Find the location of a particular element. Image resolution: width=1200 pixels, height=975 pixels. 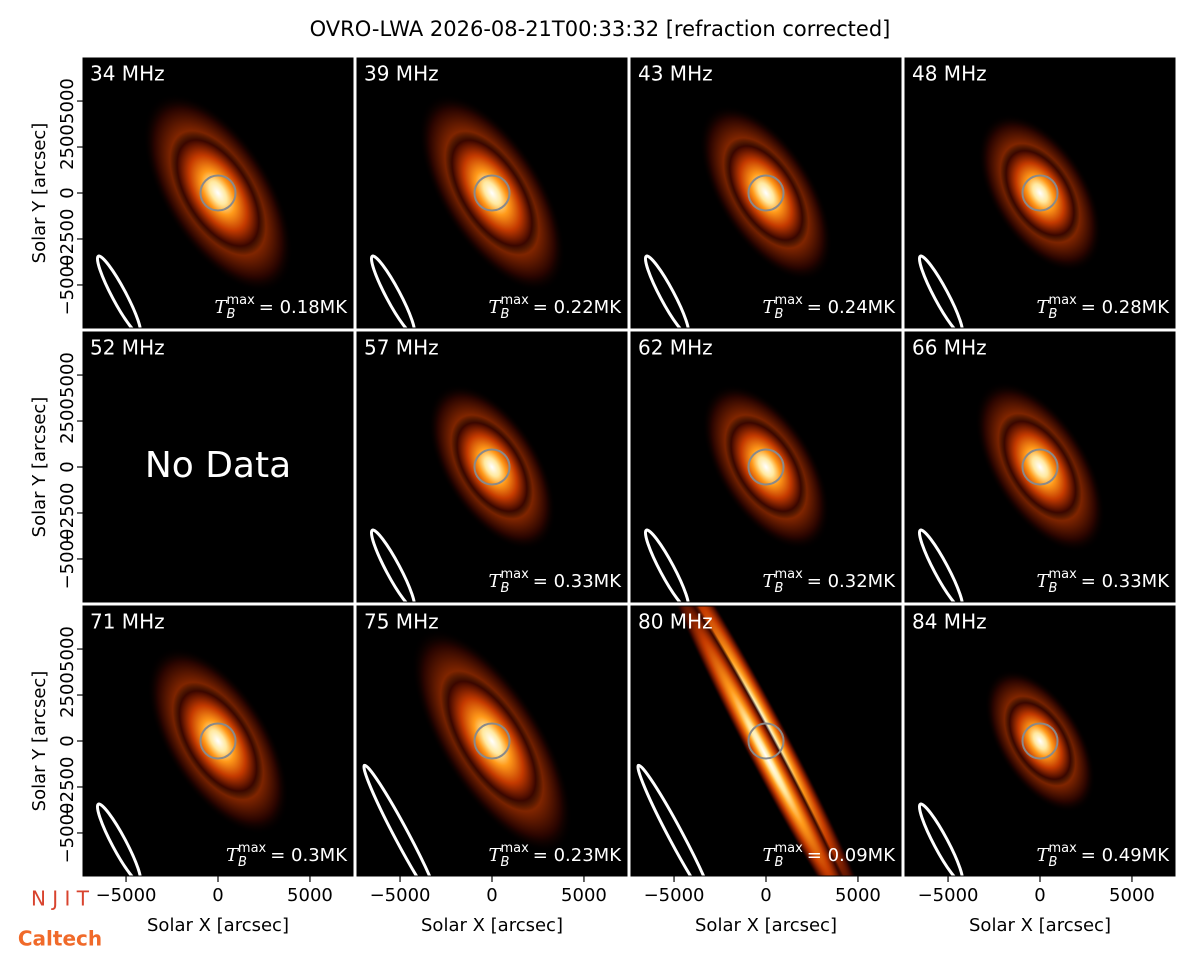

logo-njit: N J I T is located at coordinates (60, 899).